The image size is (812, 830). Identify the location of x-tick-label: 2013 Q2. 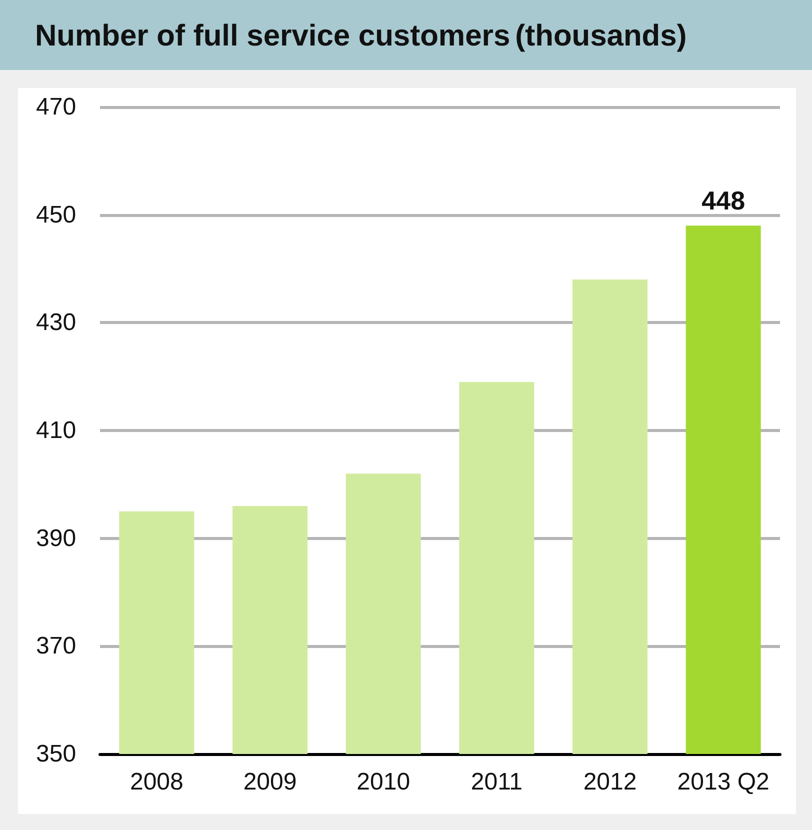
(723, 782).